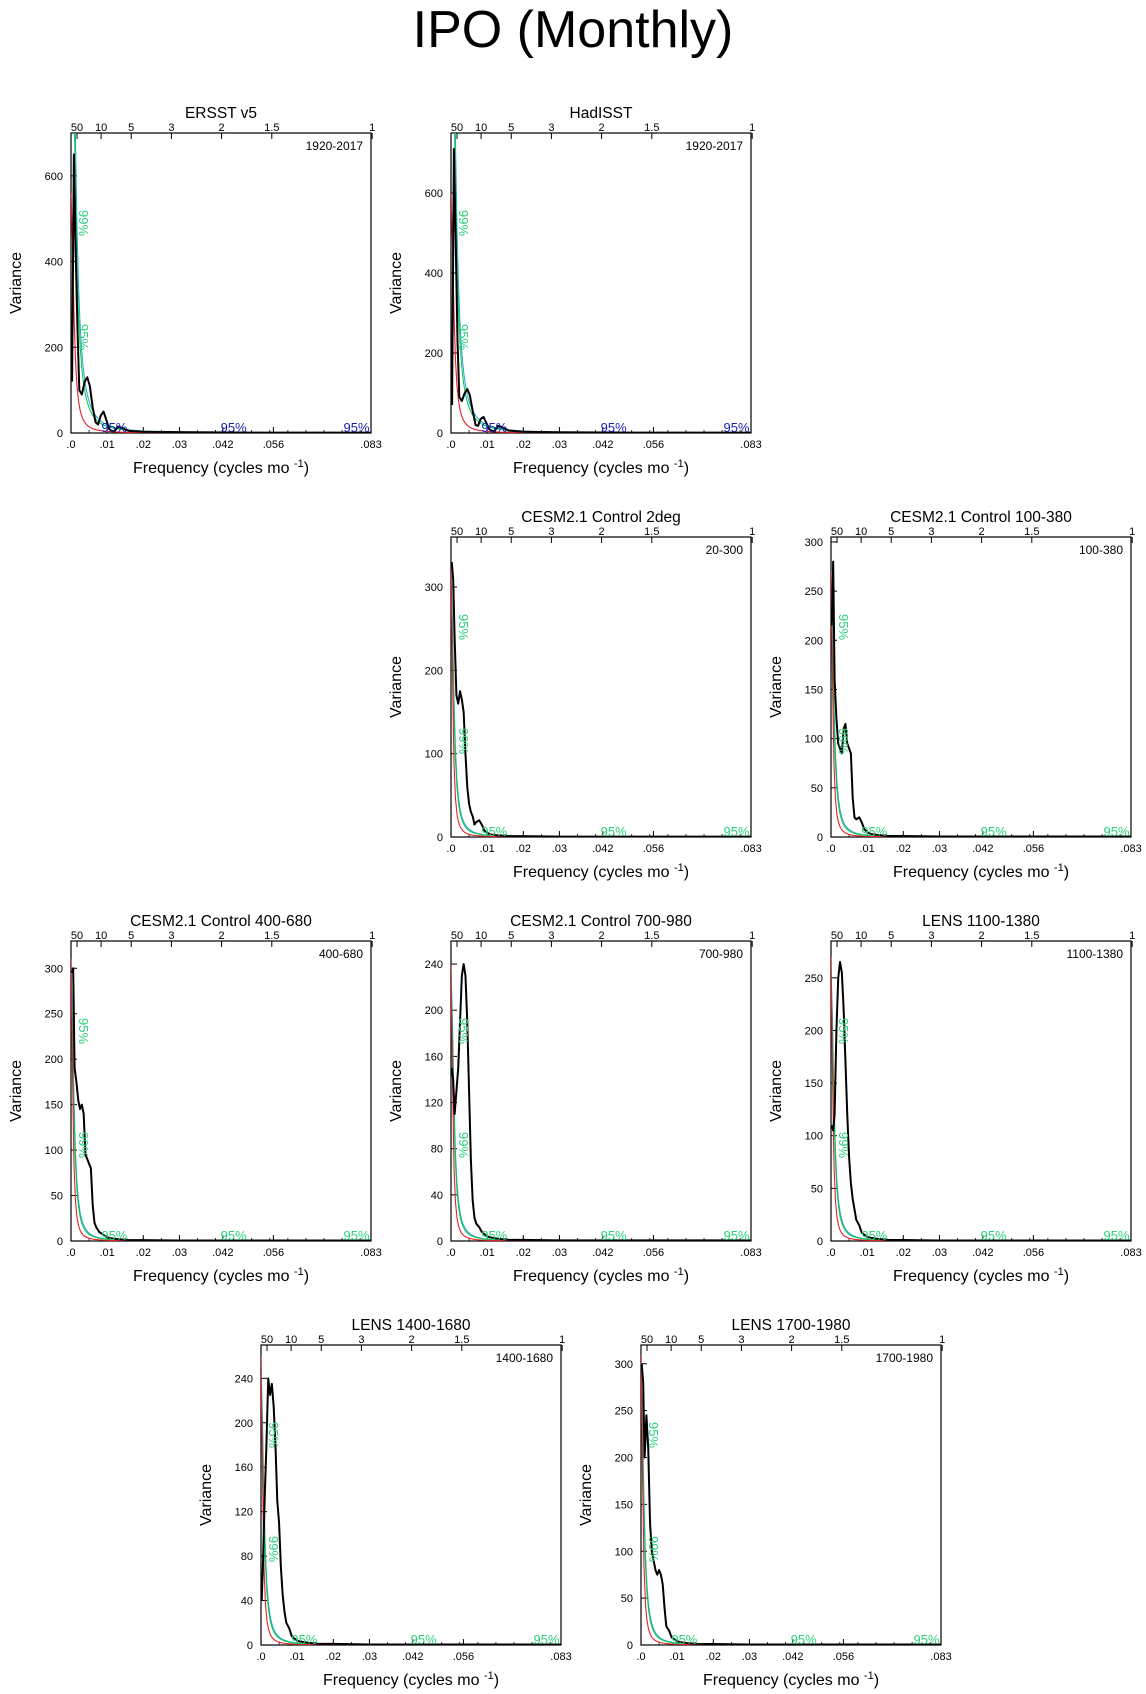 This screenshot has width=1146, height=1694. Describe the element at coordinates (434, 194) in the screenshot. I see `y-tick-label: 600` at that location.